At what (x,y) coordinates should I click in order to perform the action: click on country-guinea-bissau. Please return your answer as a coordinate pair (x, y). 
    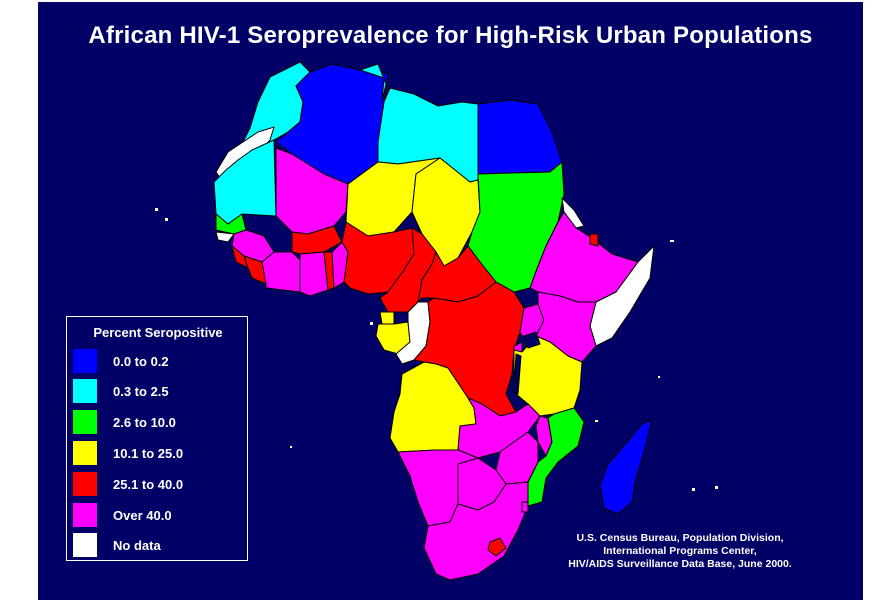
    Looking at the image, I should click on (225, 237).